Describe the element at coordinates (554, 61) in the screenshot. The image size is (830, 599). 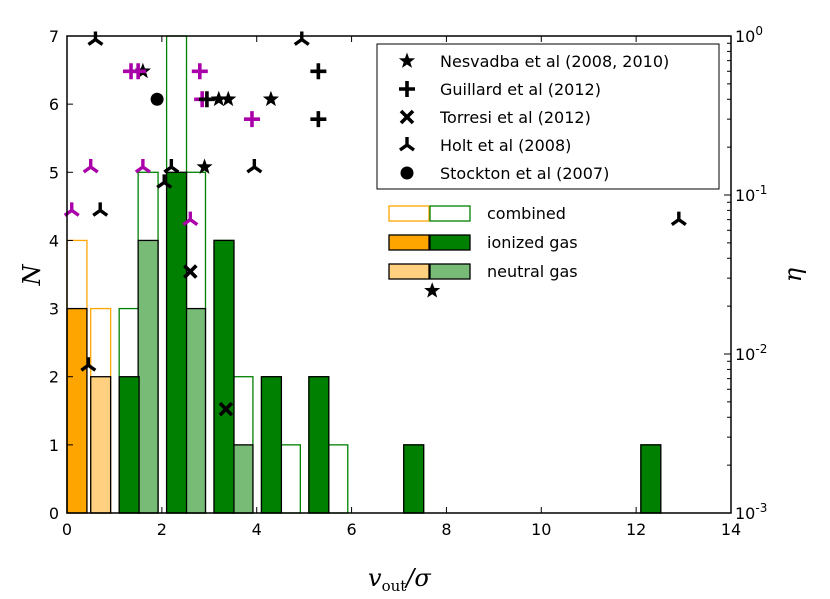
I see `legend-label: Nesvadba et al (2008, 2010)` at that location.